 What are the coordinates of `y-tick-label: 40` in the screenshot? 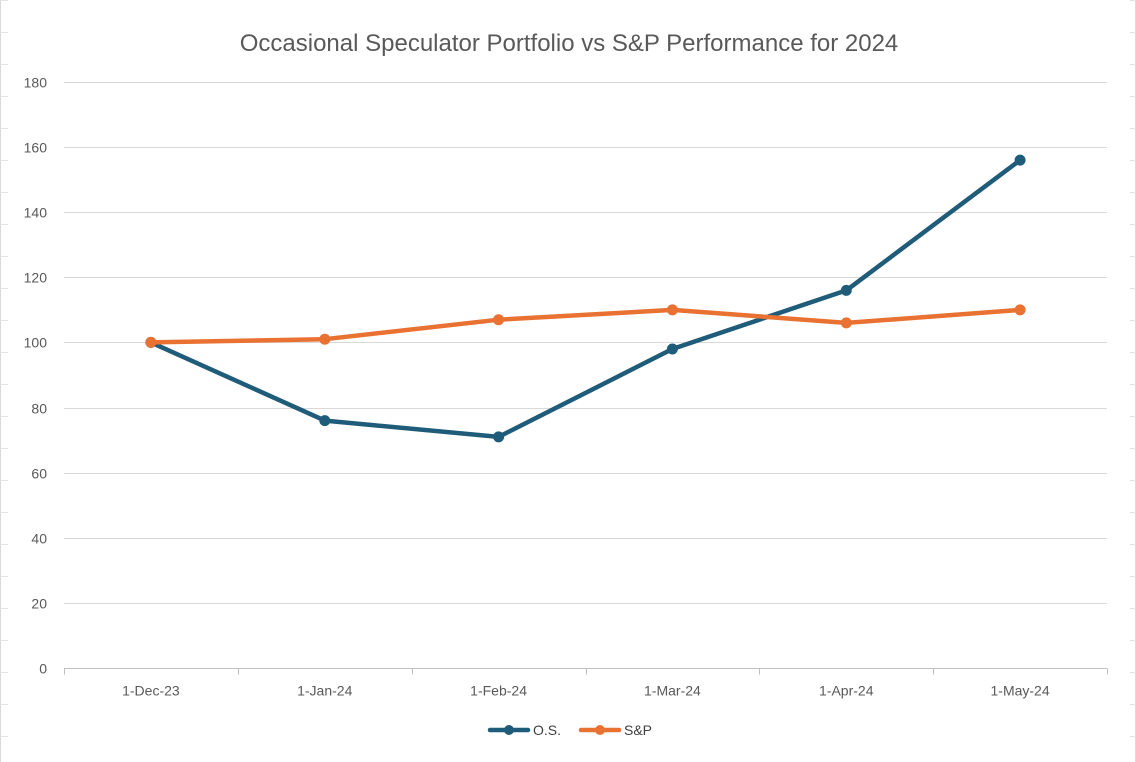 It's located at (39, 539).